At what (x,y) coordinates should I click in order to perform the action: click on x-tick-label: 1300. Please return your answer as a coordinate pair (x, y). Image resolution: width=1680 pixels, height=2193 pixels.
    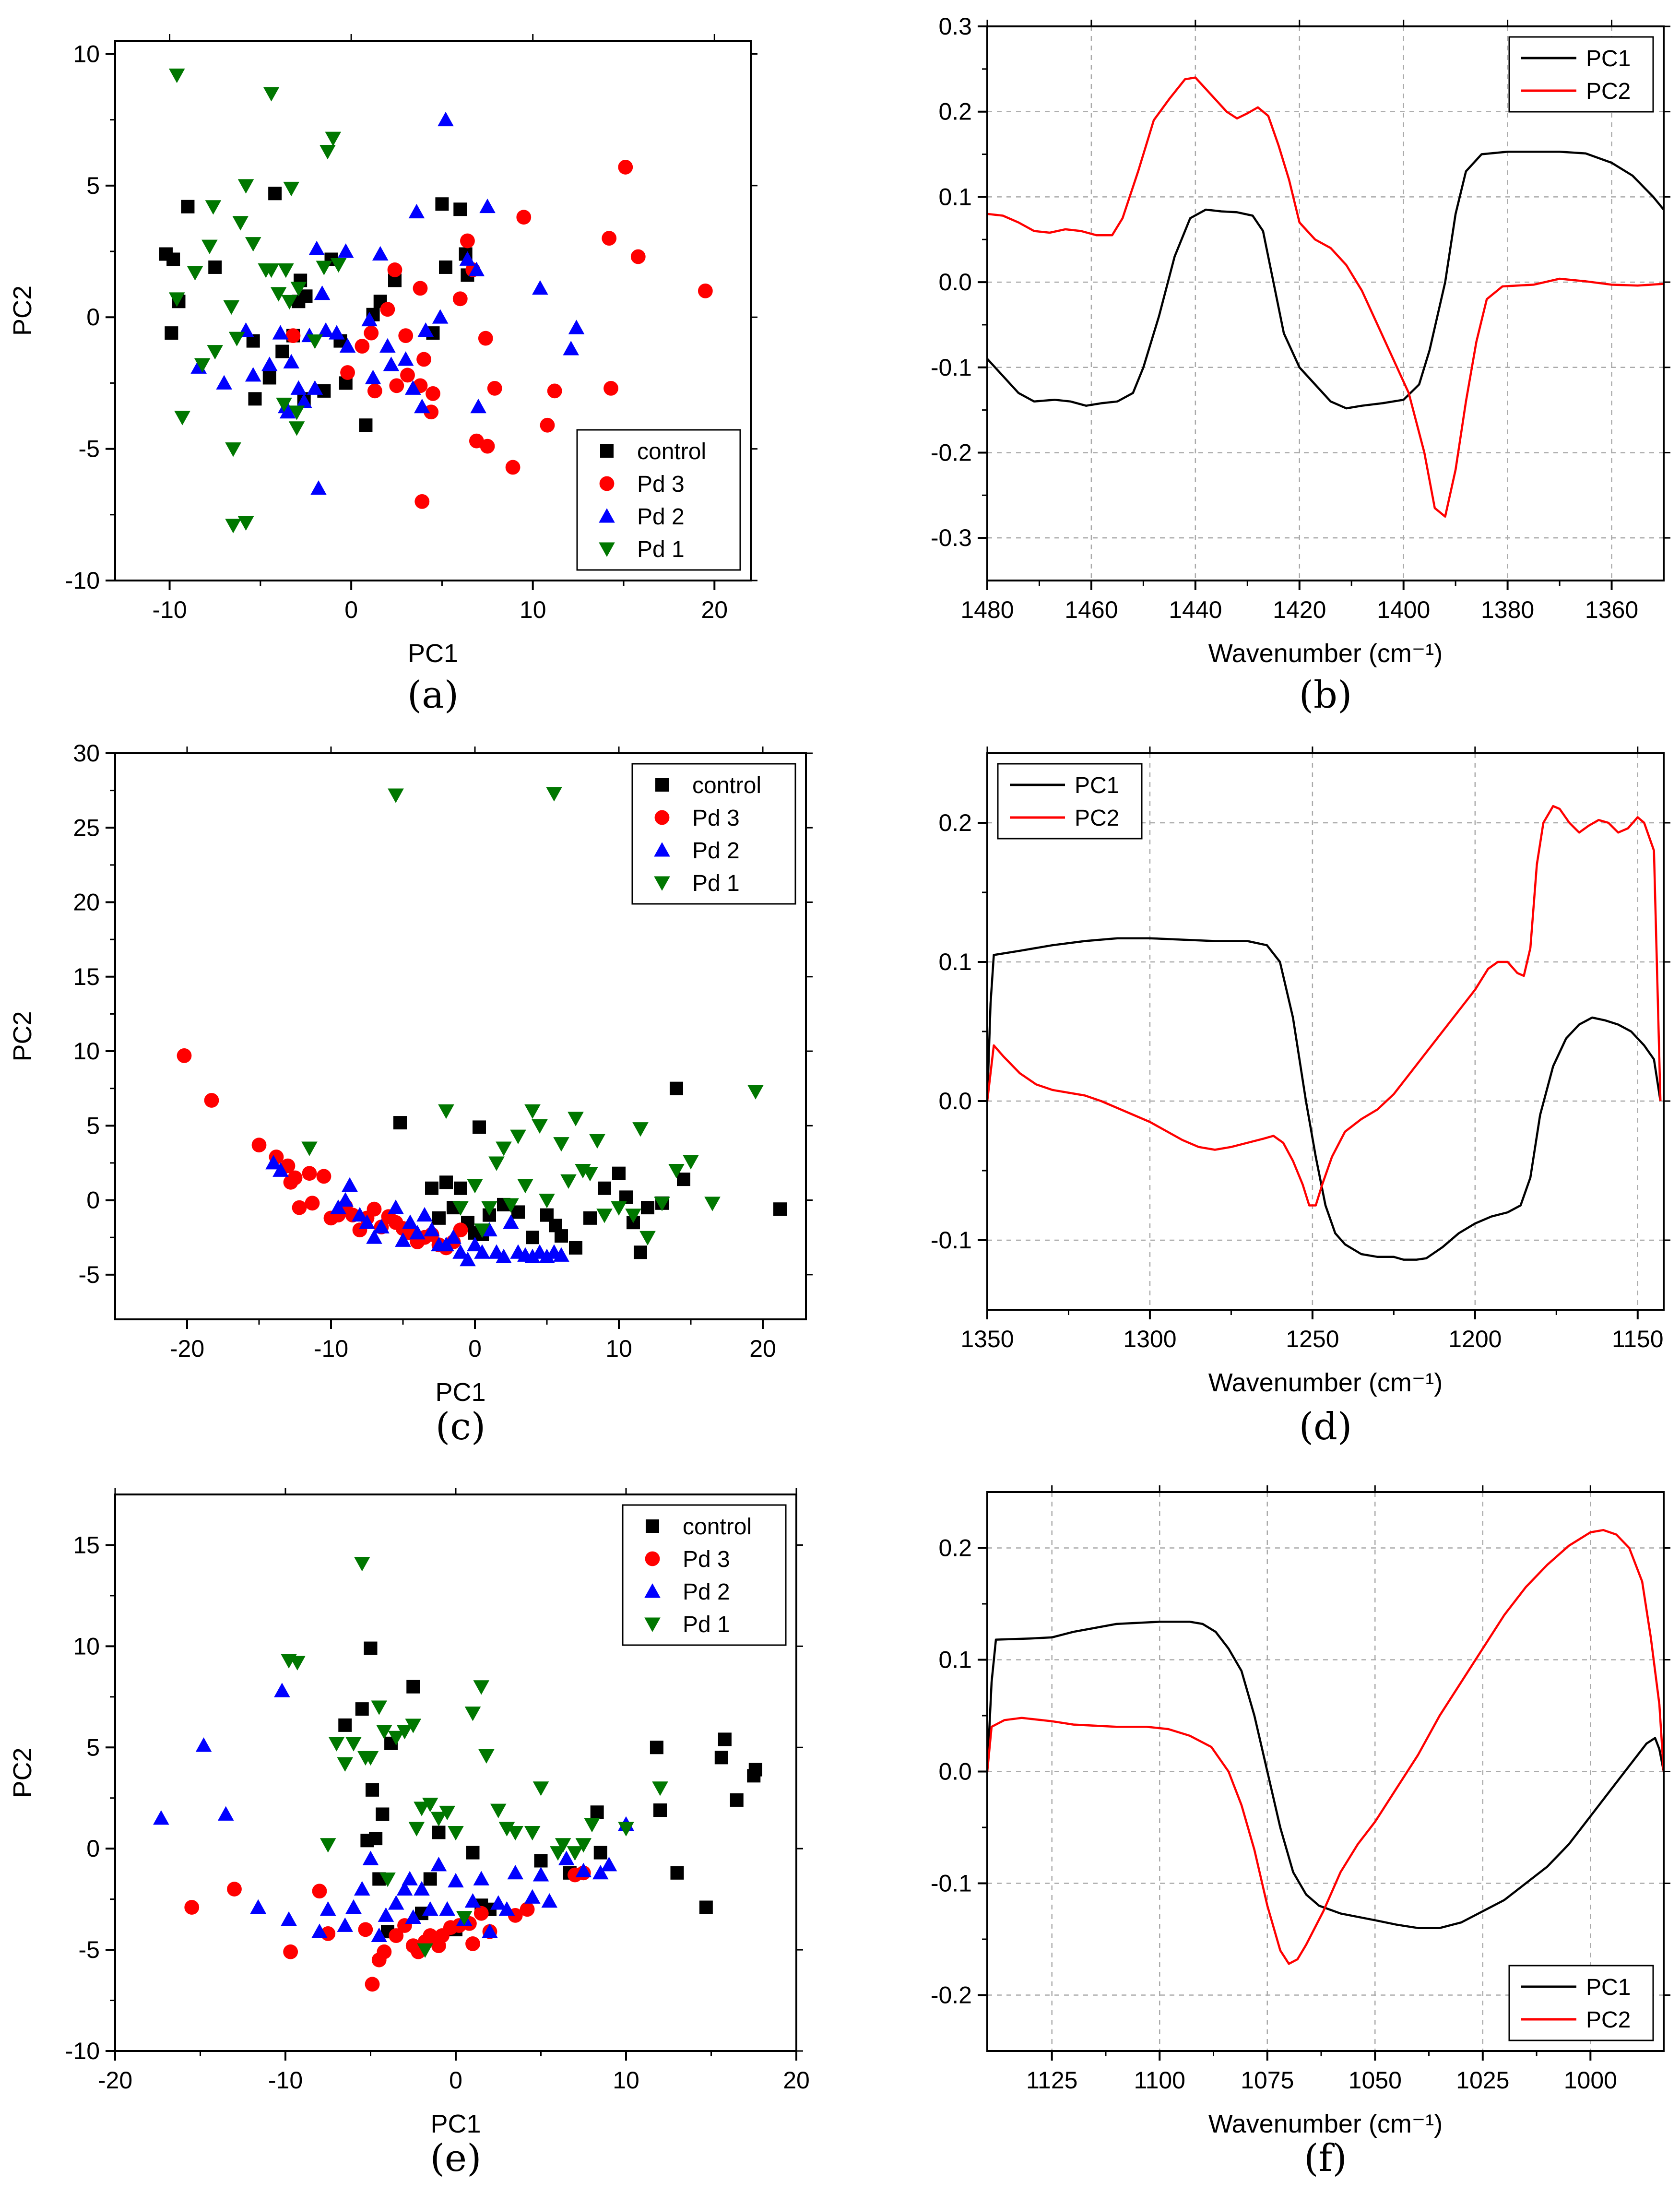
    Looking at the image, I should click on (1149, 1339).